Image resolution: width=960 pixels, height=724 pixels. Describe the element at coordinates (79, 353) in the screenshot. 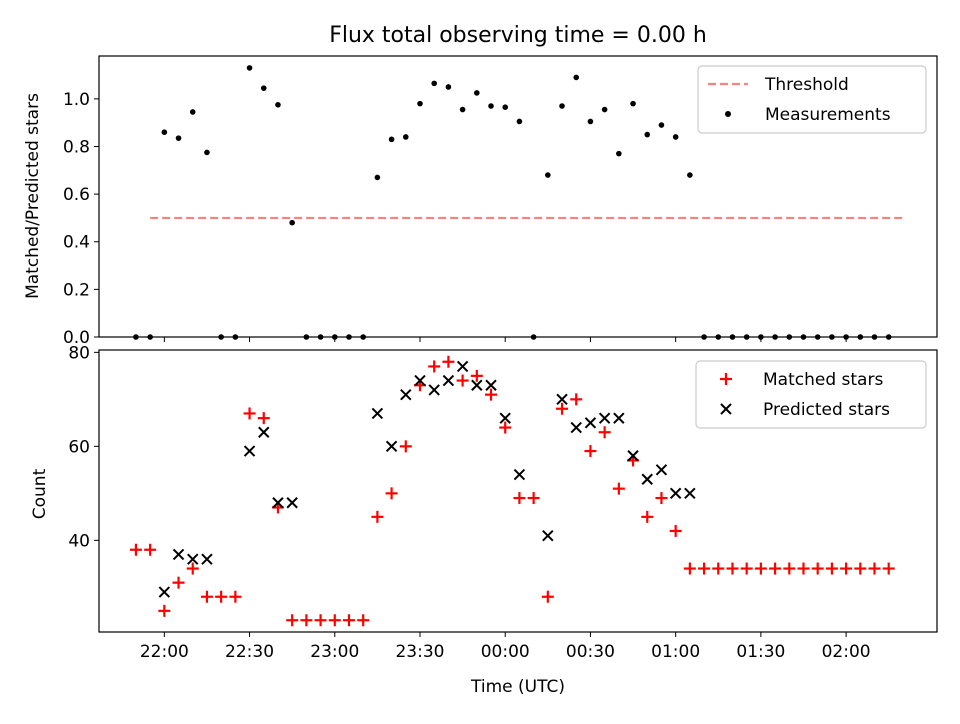

I see `bottom-y-tick-label: 80` at that location.